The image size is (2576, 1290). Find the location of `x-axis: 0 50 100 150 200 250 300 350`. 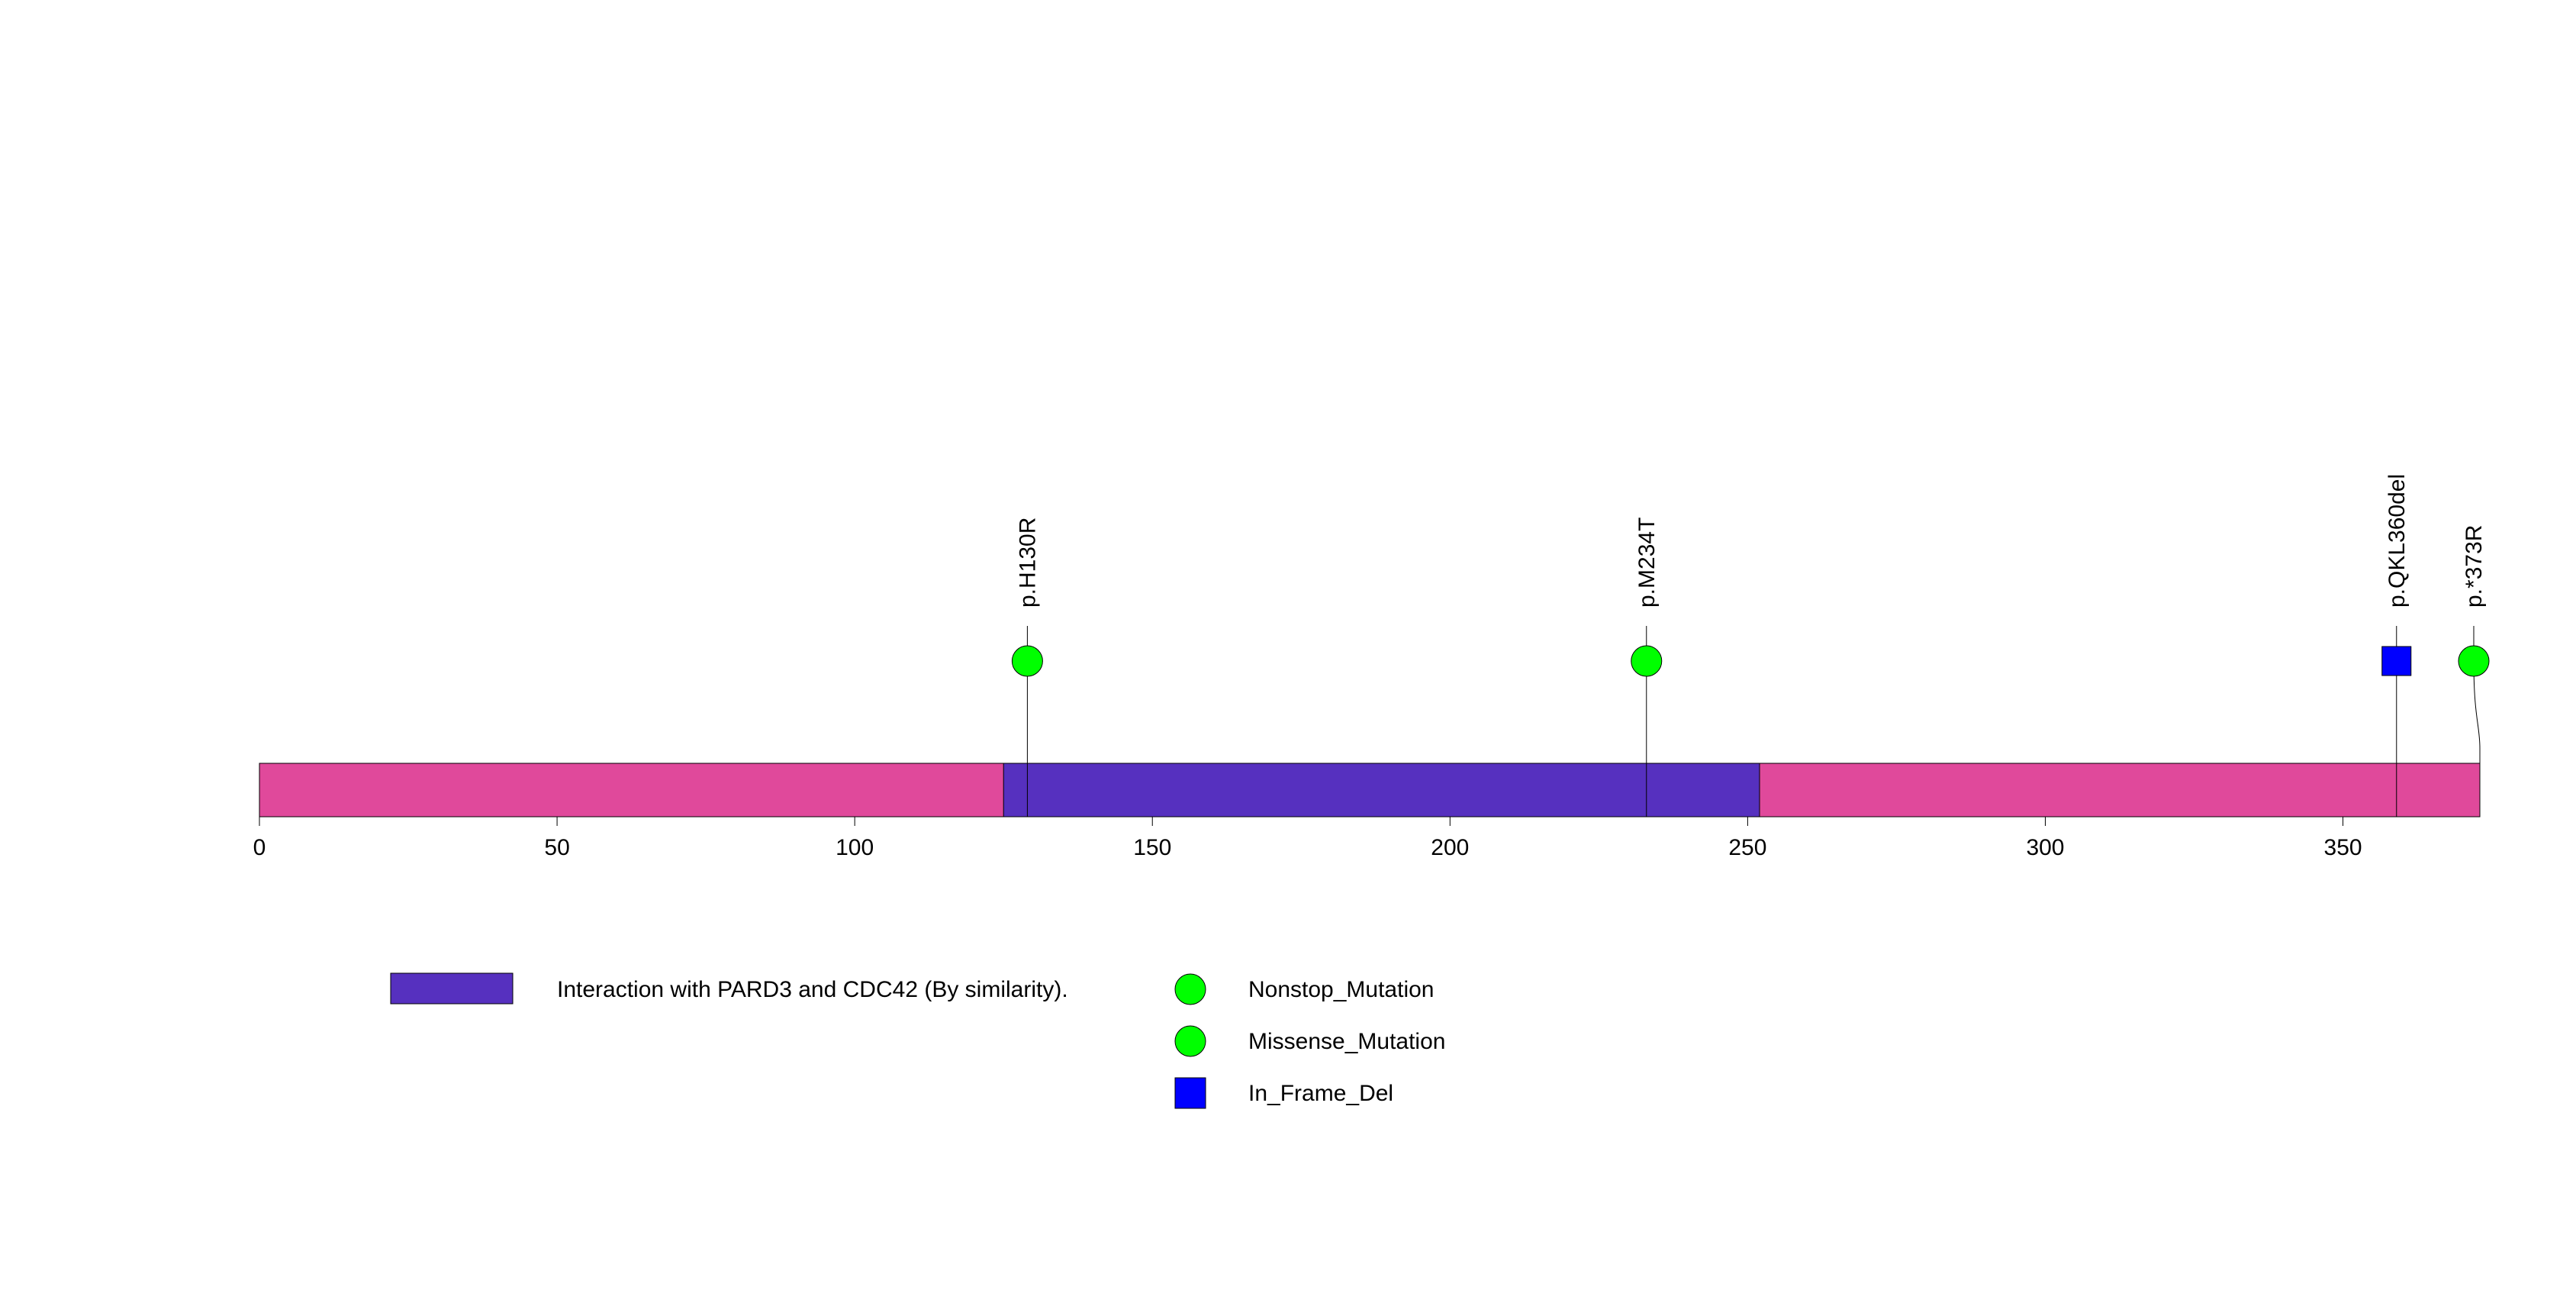

x-axis: 0 50 100 150 200 250 300 350 is located at coordinates (1366, 838).